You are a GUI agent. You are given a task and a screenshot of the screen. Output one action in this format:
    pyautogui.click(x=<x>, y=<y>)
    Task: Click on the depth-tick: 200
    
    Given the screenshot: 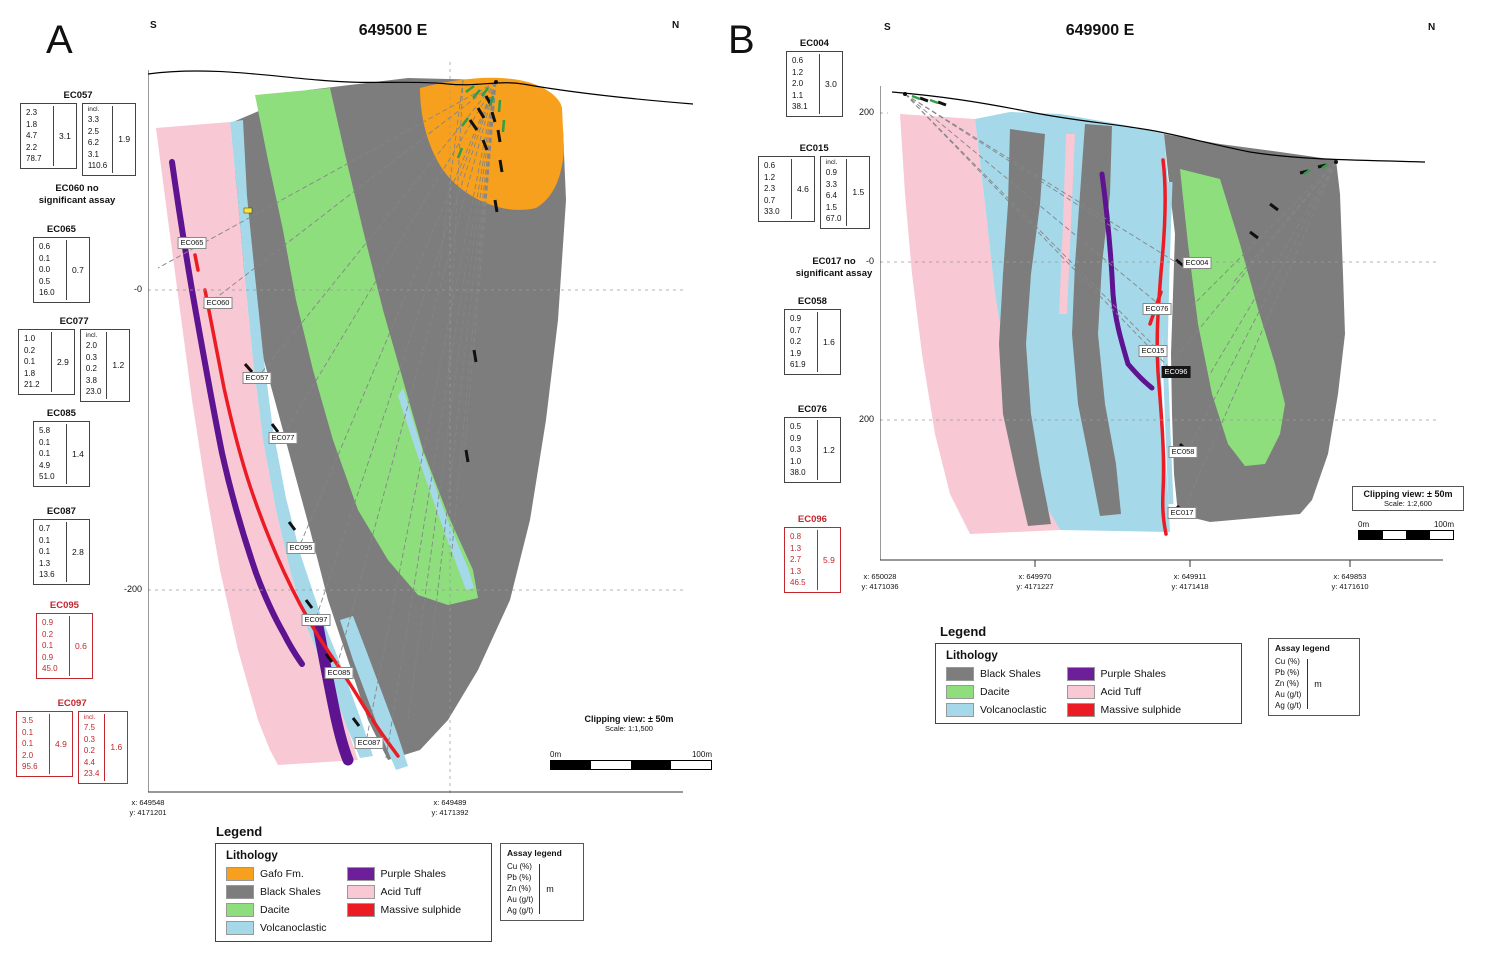 What is the action you would take?
    pyautogui.click(x=866, y=112)
    